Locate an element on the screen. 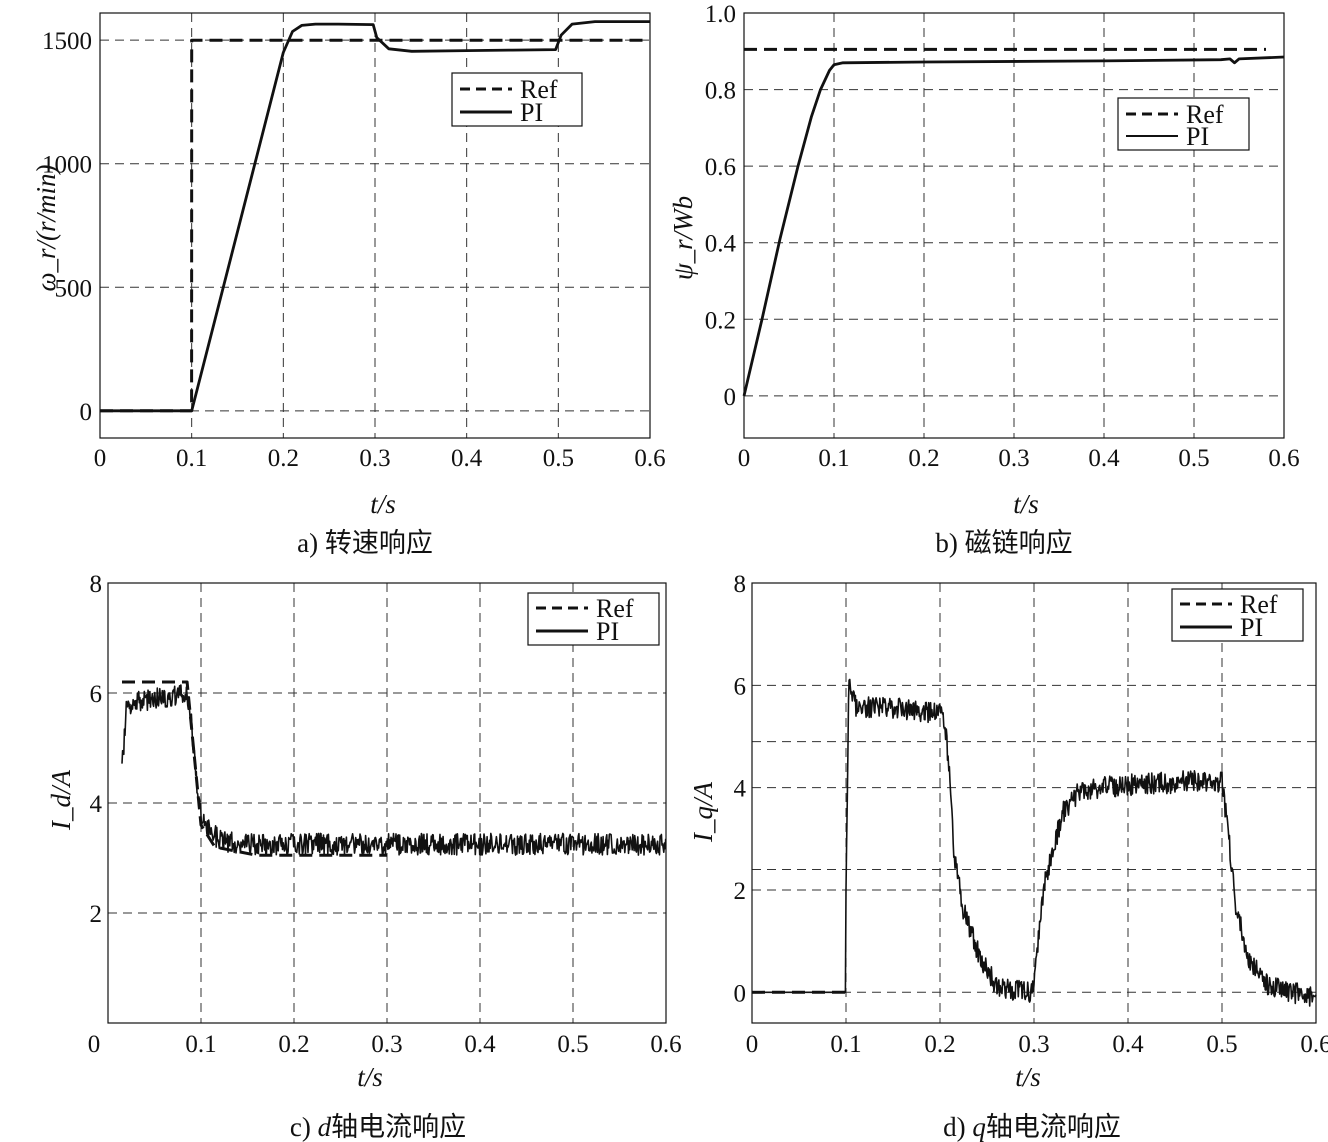 Image resolution: width=1328 pixels, height=1142 pixels. y-tick-label: 1.0 is located at coordinates (720, 14).